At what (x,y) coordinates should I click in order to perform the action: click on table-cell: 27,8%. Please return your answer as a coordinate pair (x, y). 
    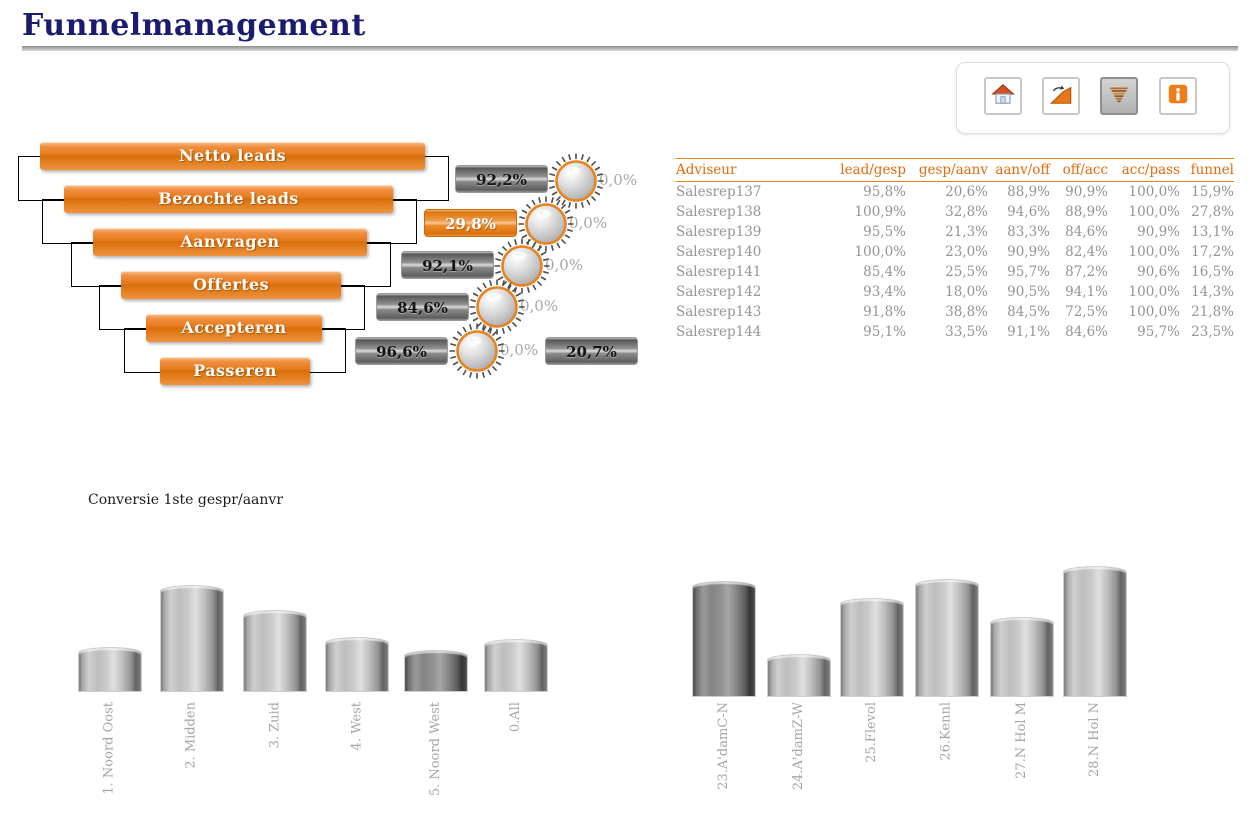
    Looking at the image, I should click on (1212, 212).